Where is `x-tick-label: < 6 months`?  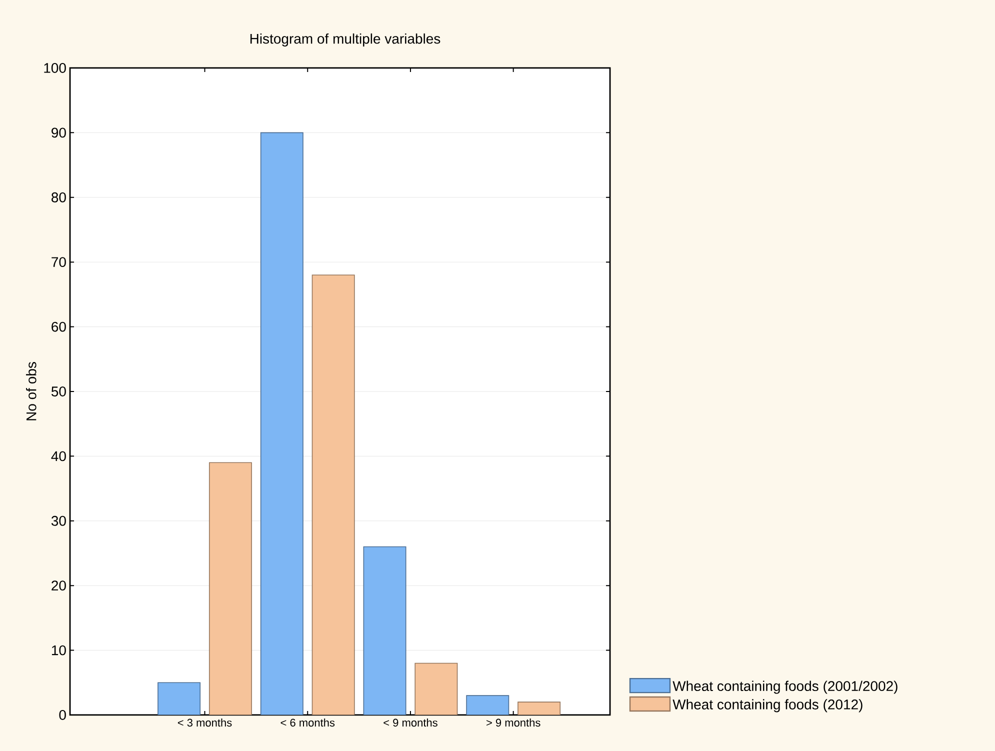
x-tick-label: < 6 months is located at coordinates (307, 722).